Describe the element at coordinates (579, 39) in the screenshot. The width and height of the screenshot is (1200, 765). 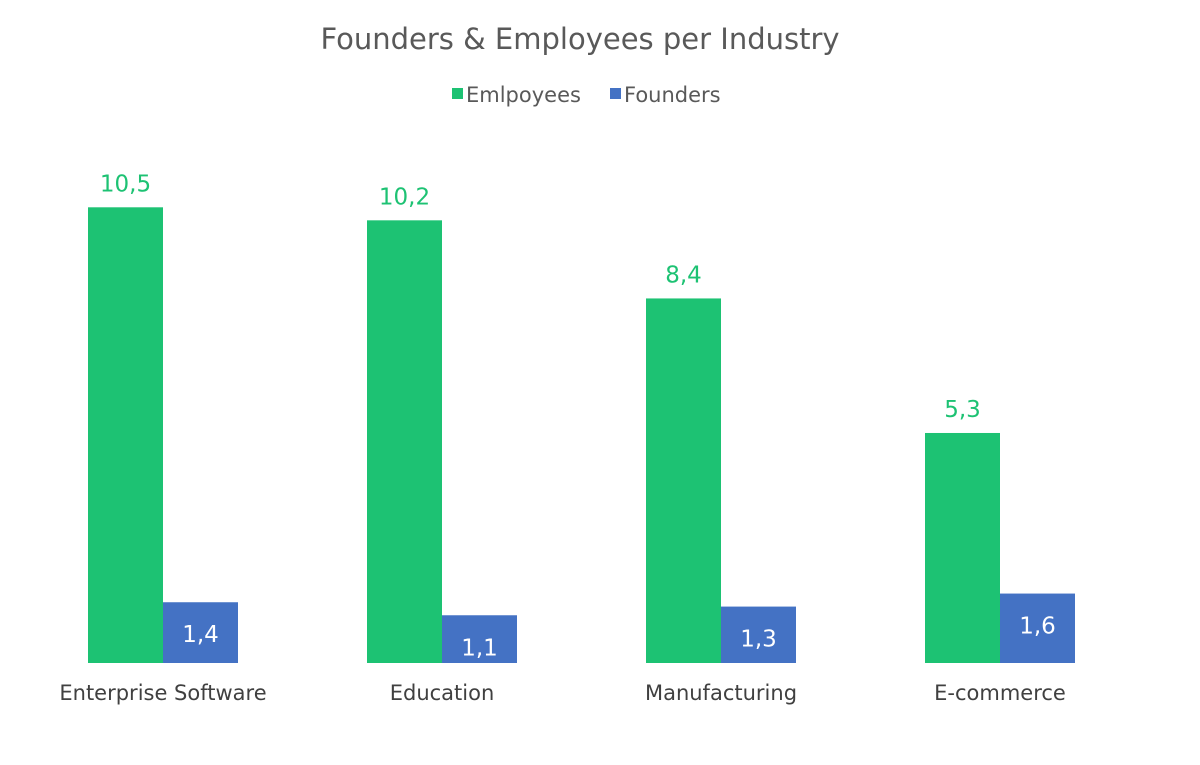
I see `chart-title: Founders & Employees per Industry` at that location.